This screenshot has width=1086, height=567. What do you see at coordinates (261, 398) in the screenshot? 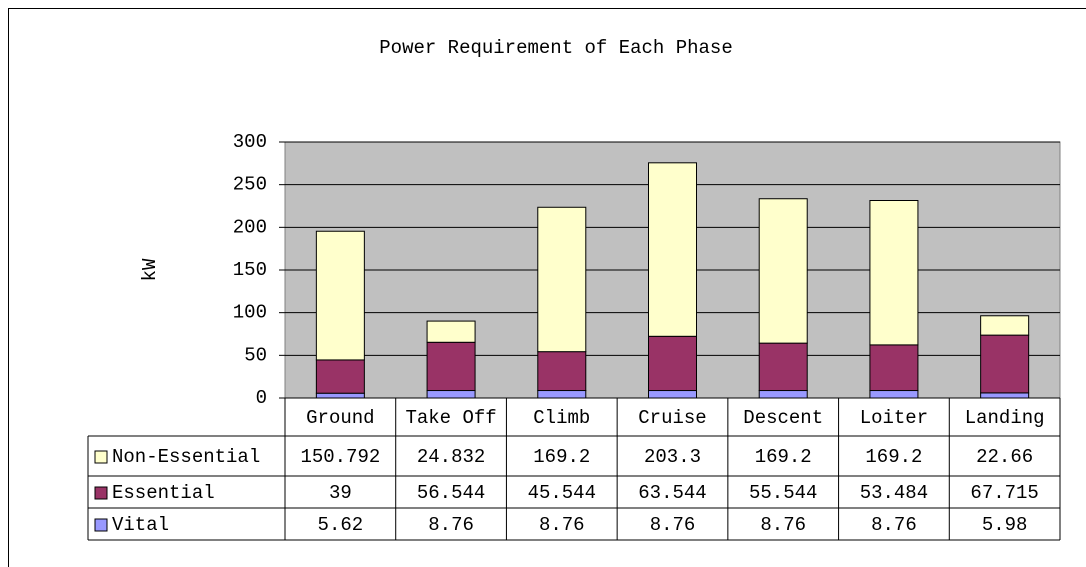
I see `y-tick-label: 0` at bounding box center [261, 398].